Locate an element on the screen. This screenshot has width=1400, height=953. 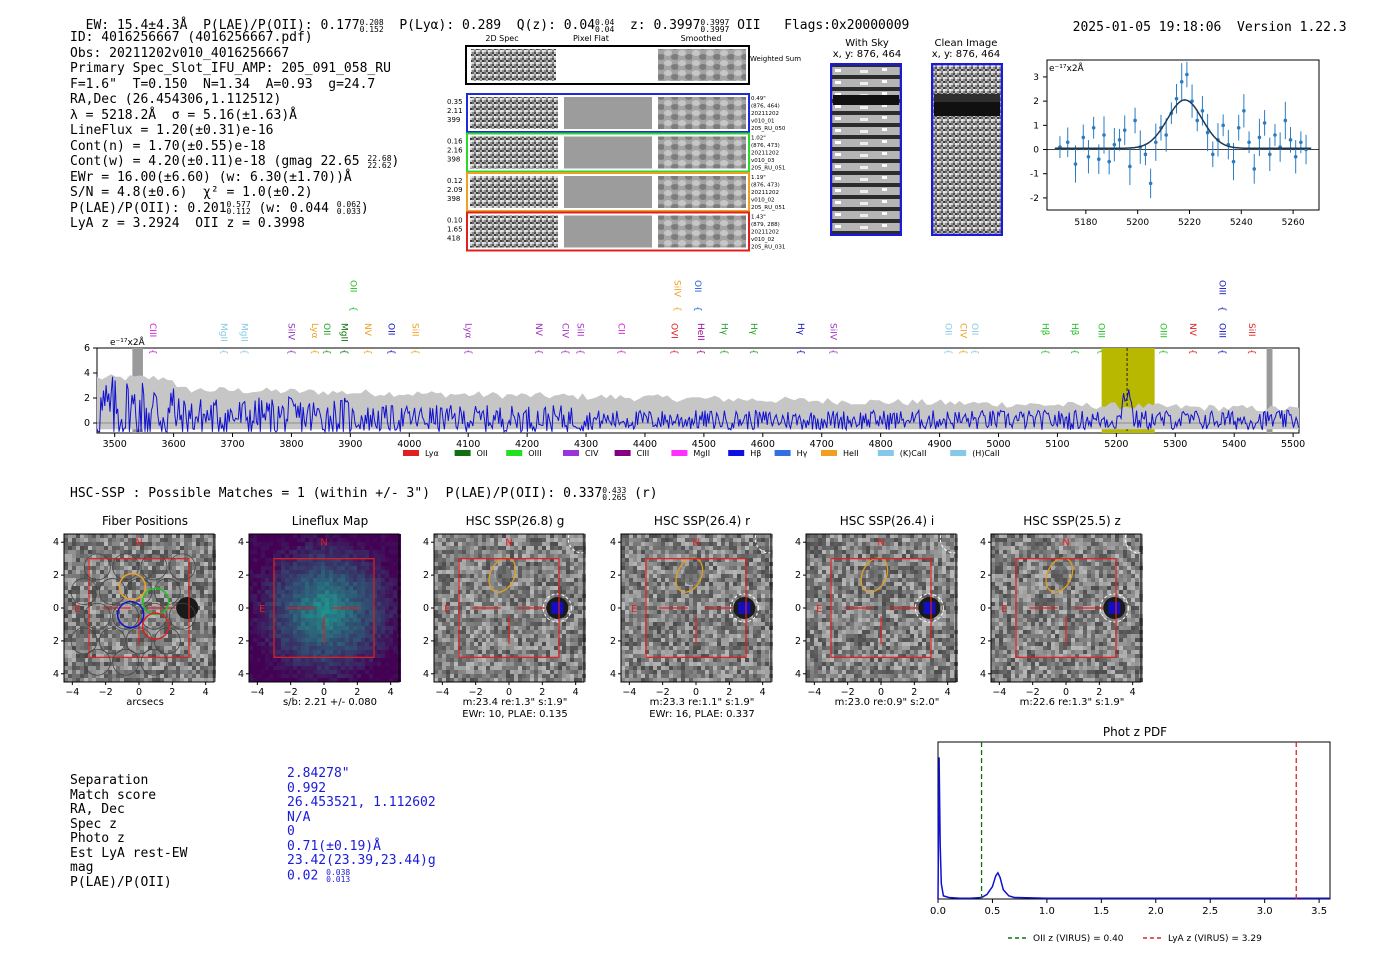
spectrum-xtick-label: 5500 is located at coordinates (1293, 444).